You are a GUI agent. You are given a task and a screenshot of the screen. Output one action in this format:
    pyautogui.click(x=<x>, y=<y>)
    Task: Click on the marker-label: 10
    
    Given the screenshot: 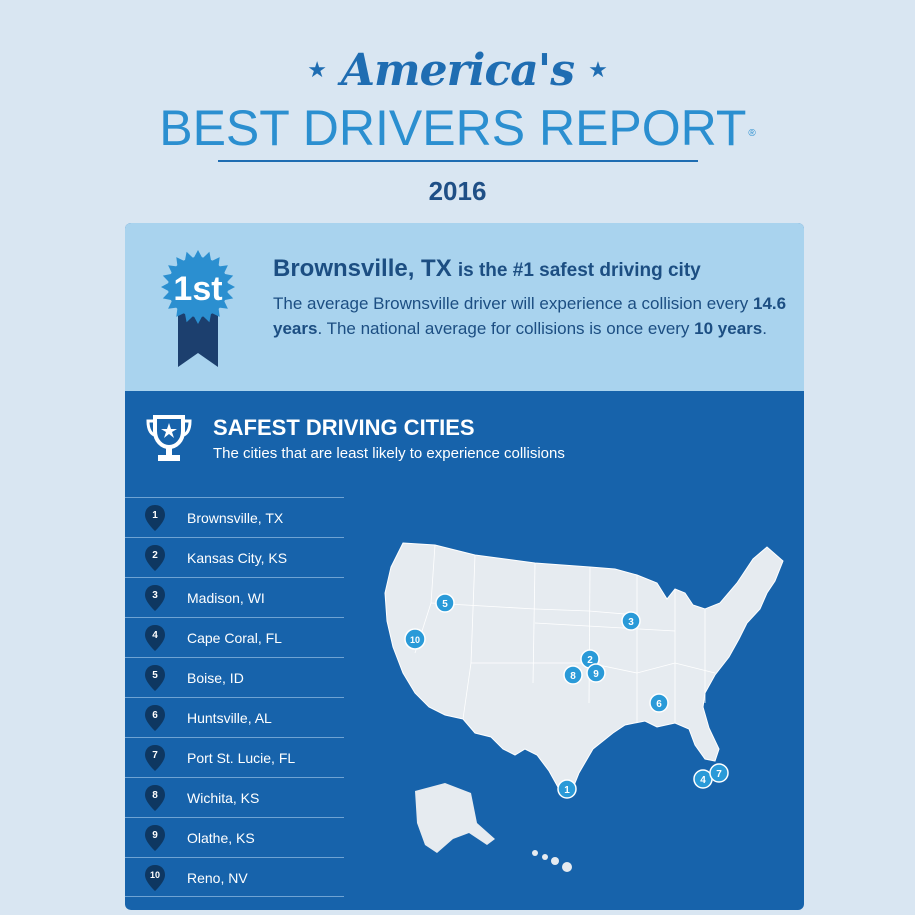 What is the action you would take?
    pyautogui.click(x=415, y=640)
    